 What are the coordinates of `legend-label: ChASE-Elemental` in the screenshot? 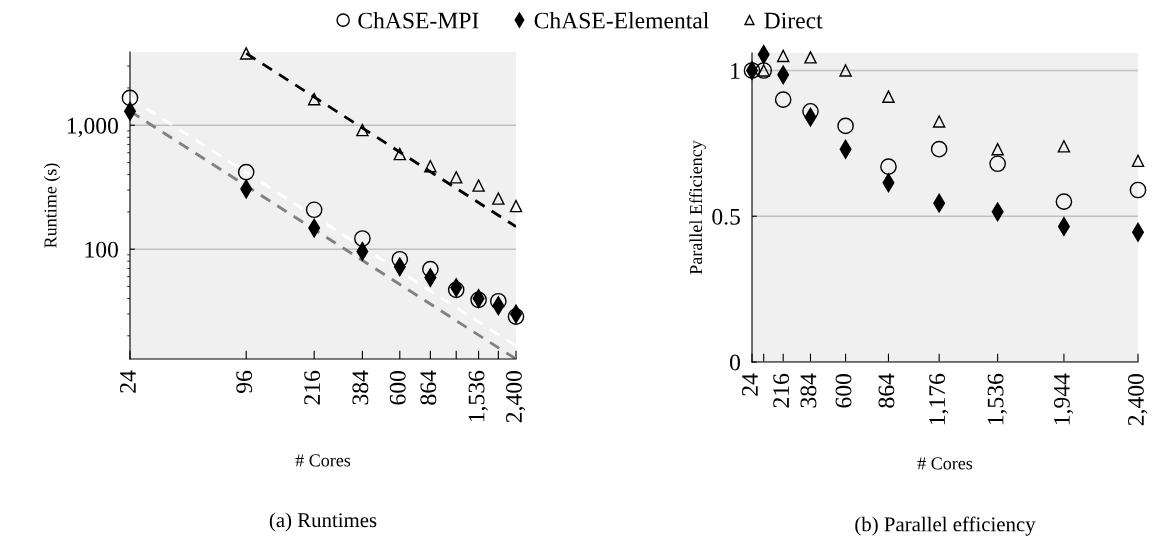 It's located at (621, 20).